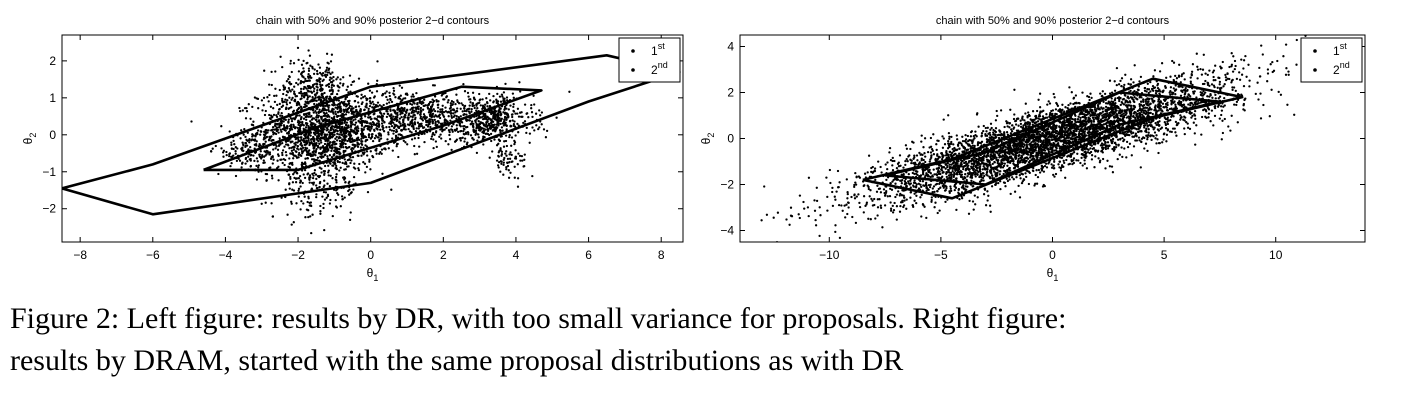  Describe the element at coordinates (52, 61) in the screenshot. I see `y-tick-label: 2` at that location.